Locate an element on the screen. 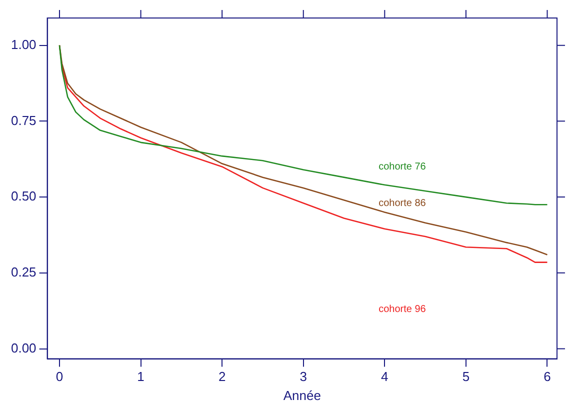  x-axis-title: Année is located at coordinates (302, 395).